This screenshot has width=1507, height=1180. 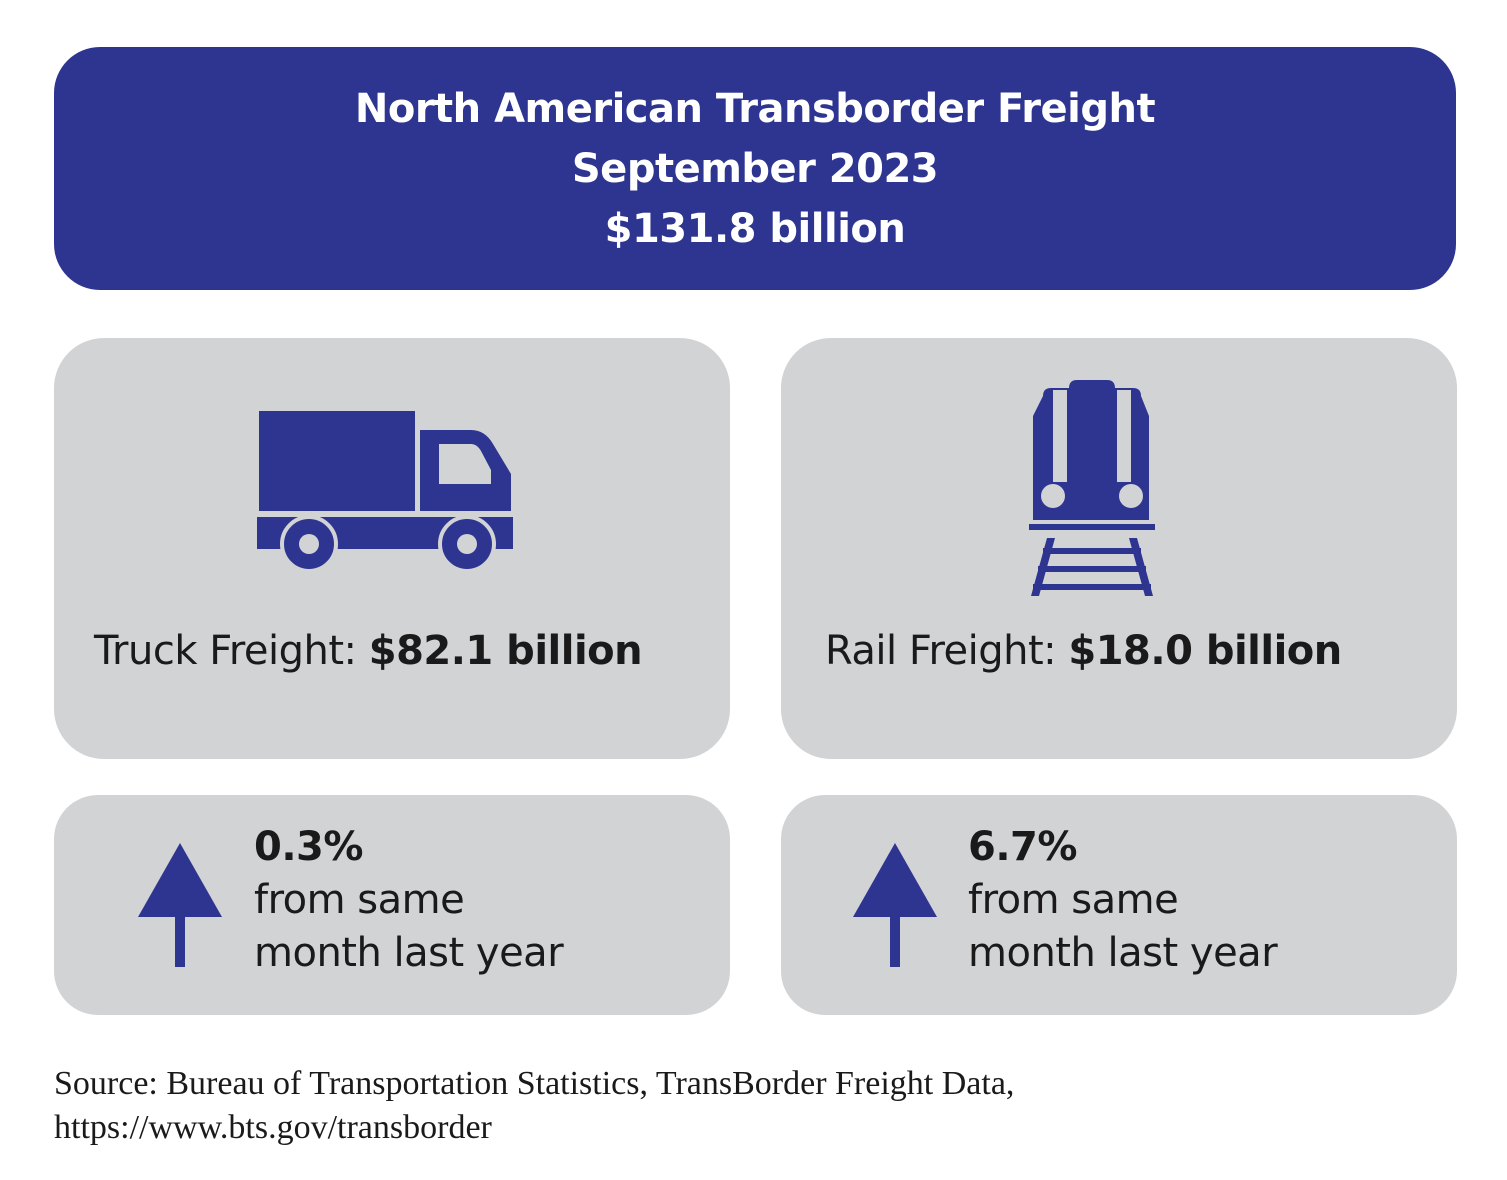 I want to click on rail-trend-card: 6.7% from same month last year, so click(x=1119, y=905).